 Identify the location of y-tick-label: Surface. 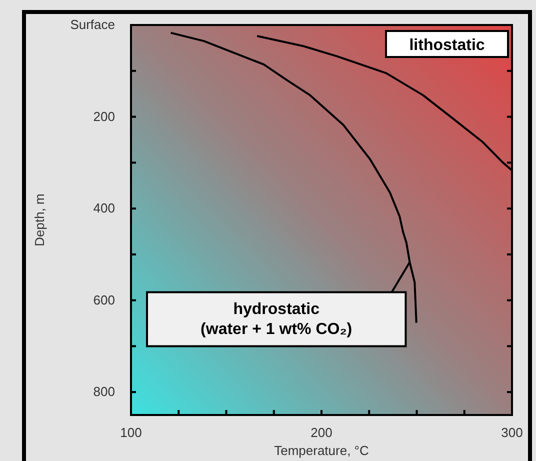
(92, 24).